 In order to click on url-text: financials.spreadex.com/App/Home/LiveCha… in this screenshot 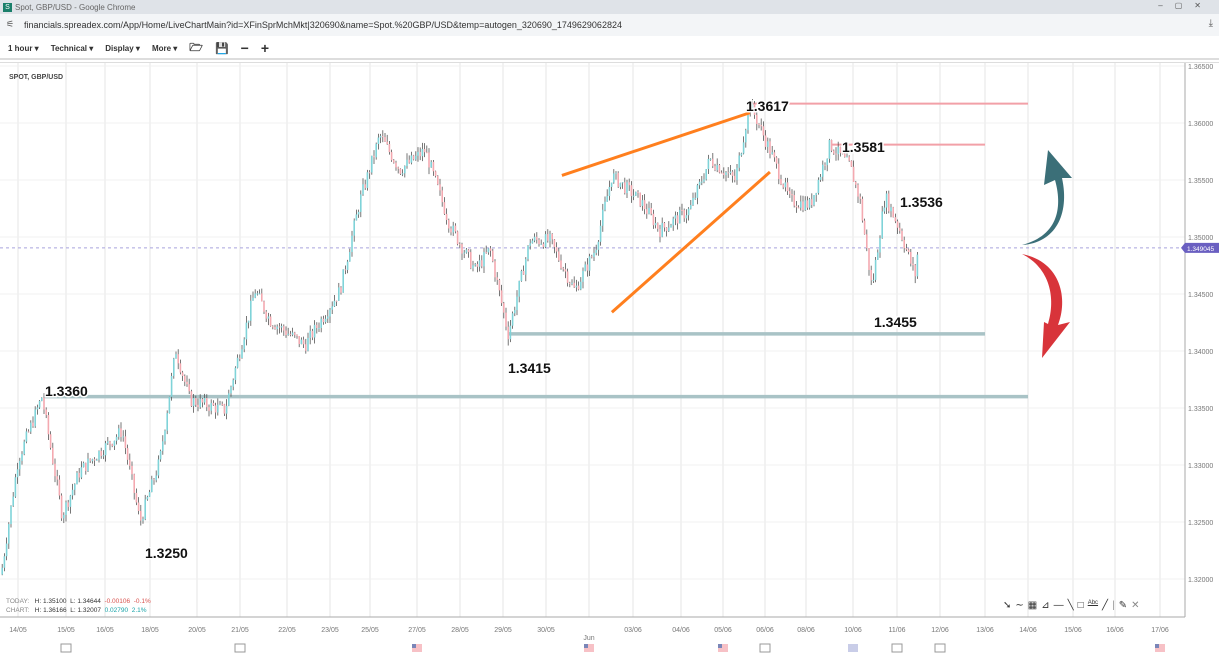, I will do `click(323, 25)`.